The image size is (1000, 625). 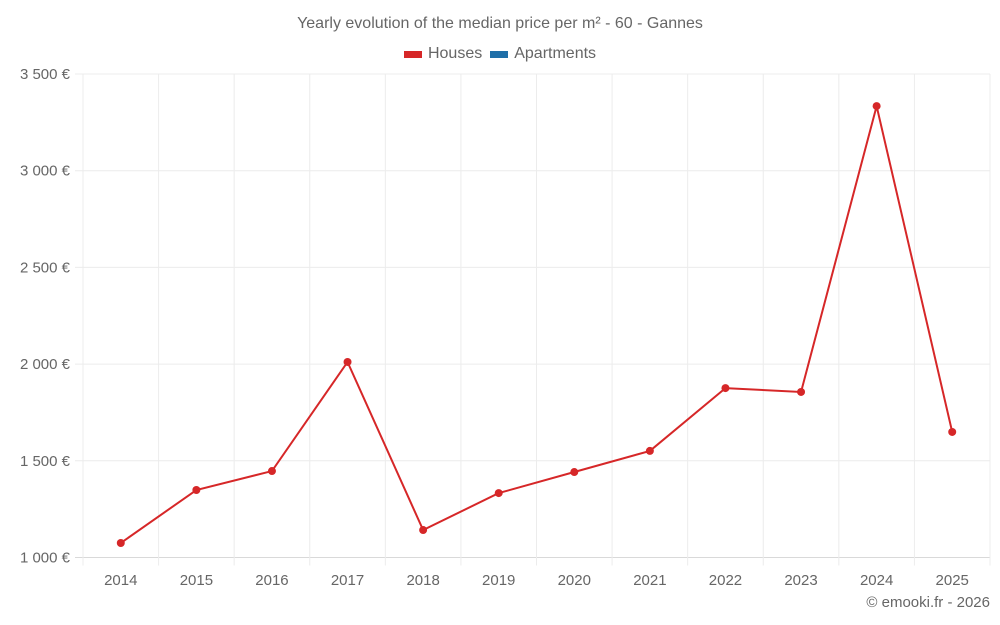 I want to click on copyright-credit: © emooki.fr - 2026, so click(x=928, y=602).